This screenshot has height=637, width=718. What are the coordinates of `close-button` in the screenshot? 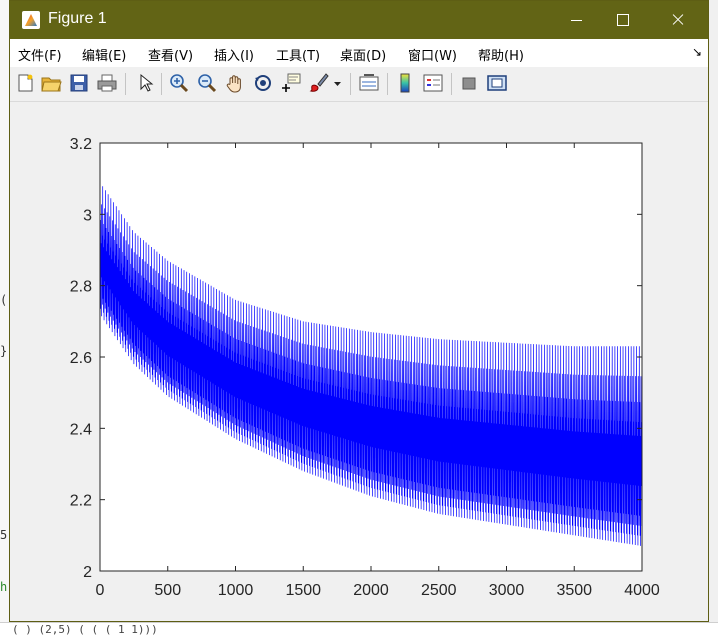 It's located at (677, 20).